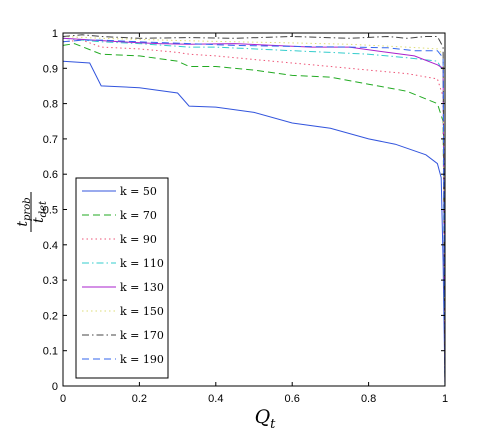 Image resolution: width=491 pixels, height=436 pixels. Describe the element at coordinates (142, 359) in the screenshot. I see `legend-label-7: k = 190` at that location.